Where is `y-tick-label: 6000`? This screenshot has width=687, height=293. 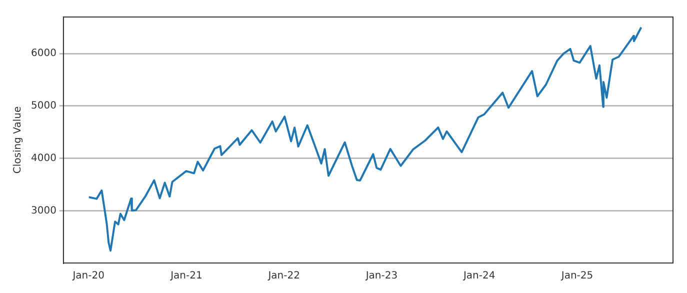
y-tick-label: 6000 is located at coordinates (43, 54).